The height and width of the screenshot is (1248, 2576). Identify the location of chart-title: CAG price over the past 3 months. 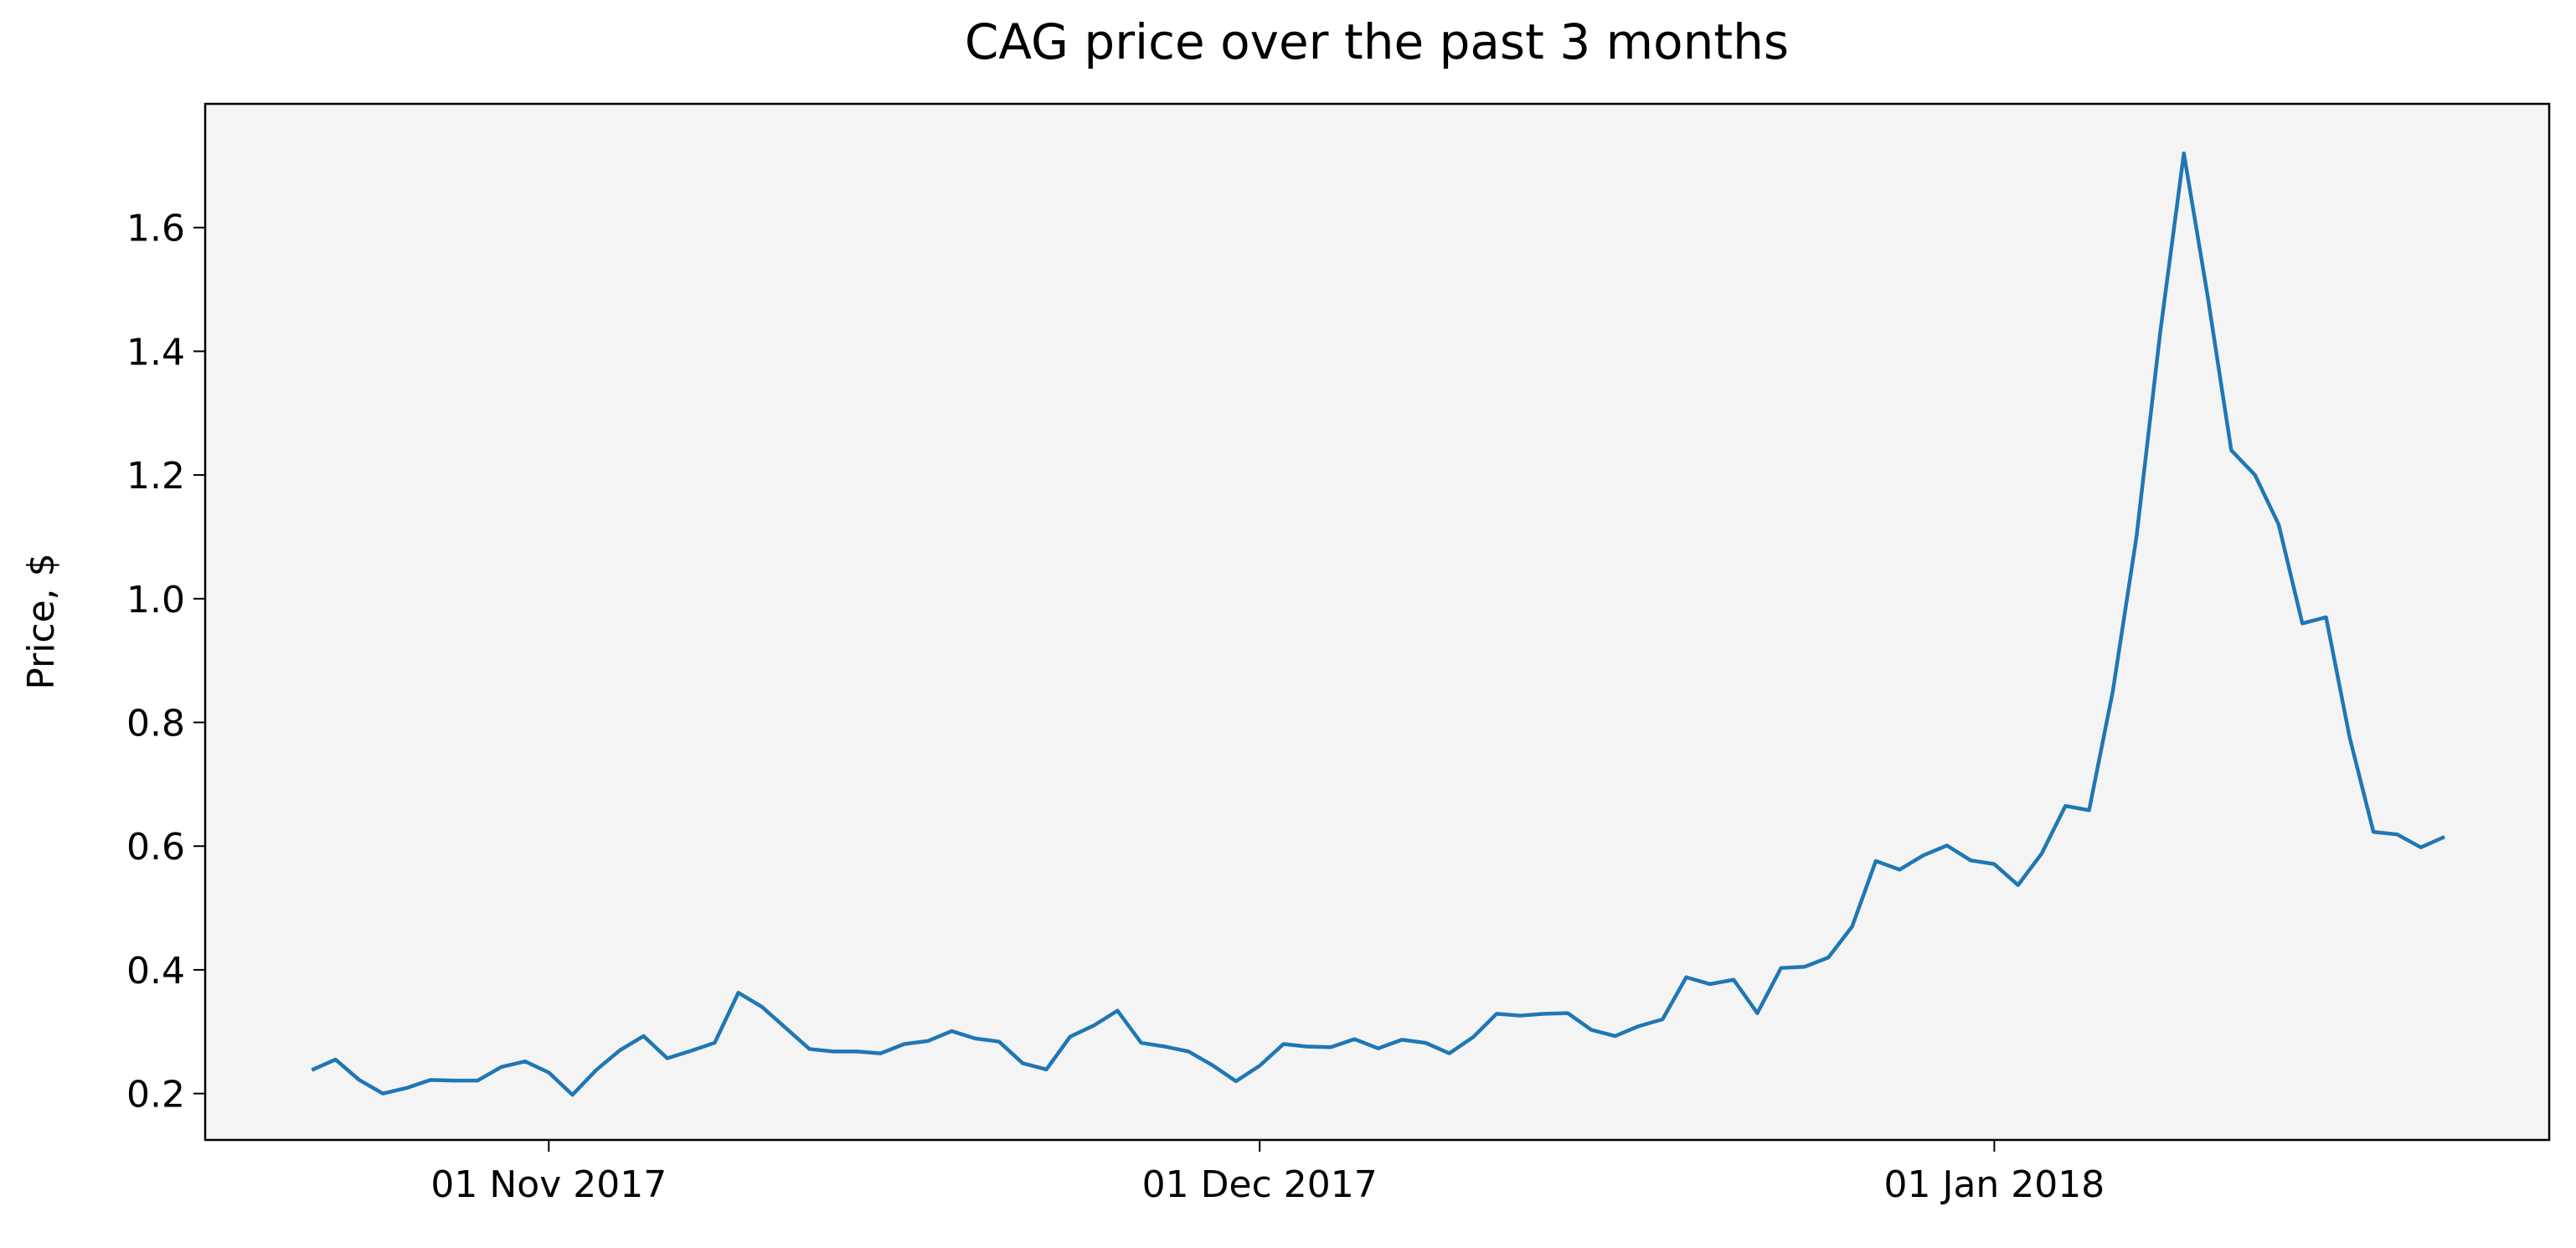
(1377, 41).